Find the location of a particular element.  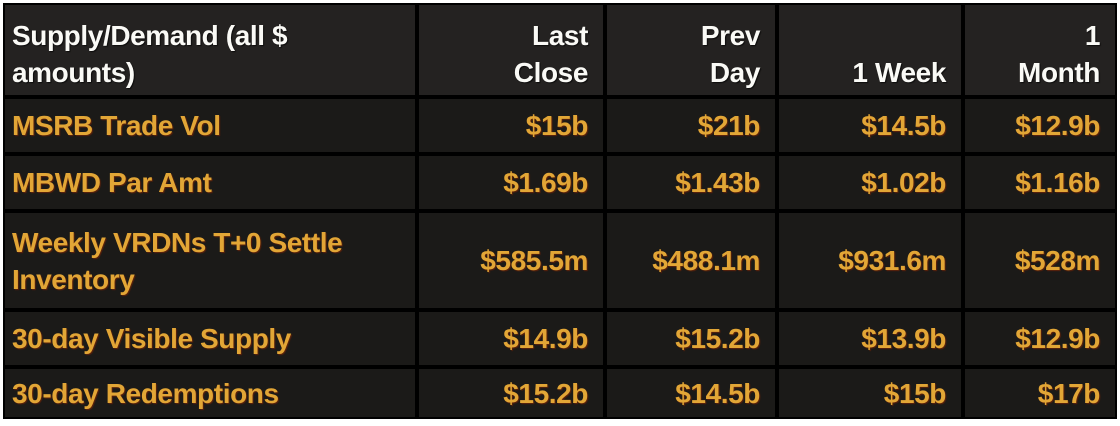

value-cell: $1.69b is located at coordinates (511, 182).